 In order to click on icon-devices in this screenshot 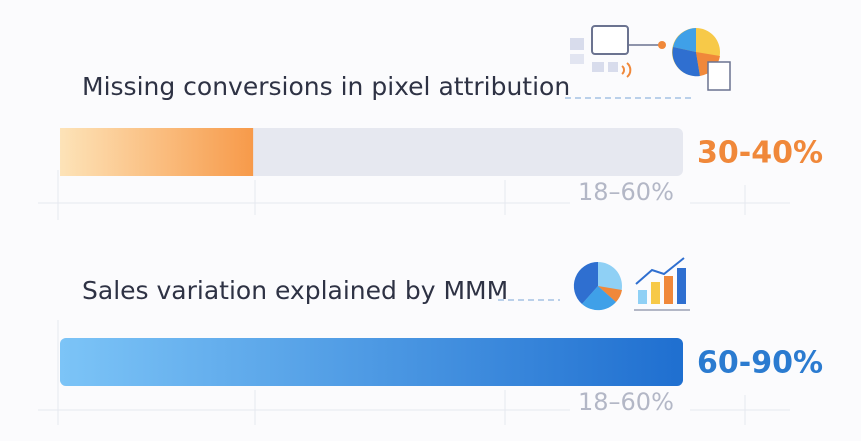, I will do `click(648, 62)`.